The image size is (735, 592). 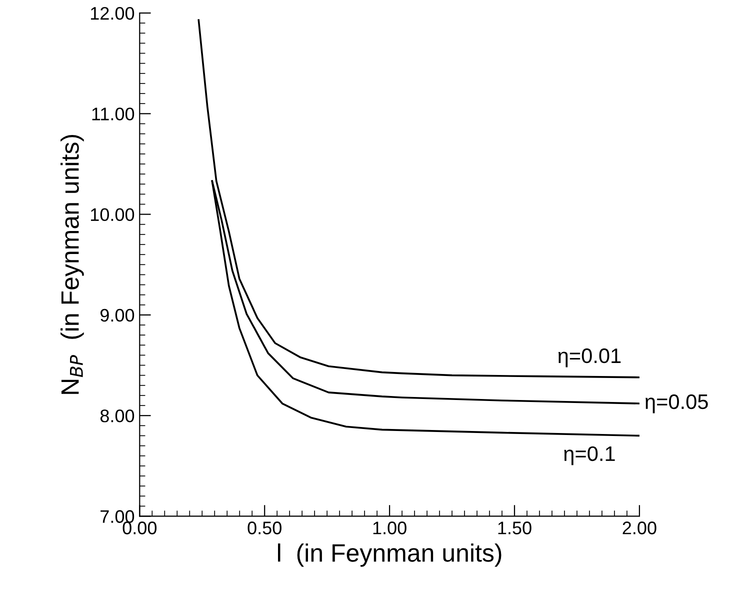 What do you see at coordinates (389, 528) in the screenshot?
I see `x-tick-label: 1.00` at bounding box center [389, 528].